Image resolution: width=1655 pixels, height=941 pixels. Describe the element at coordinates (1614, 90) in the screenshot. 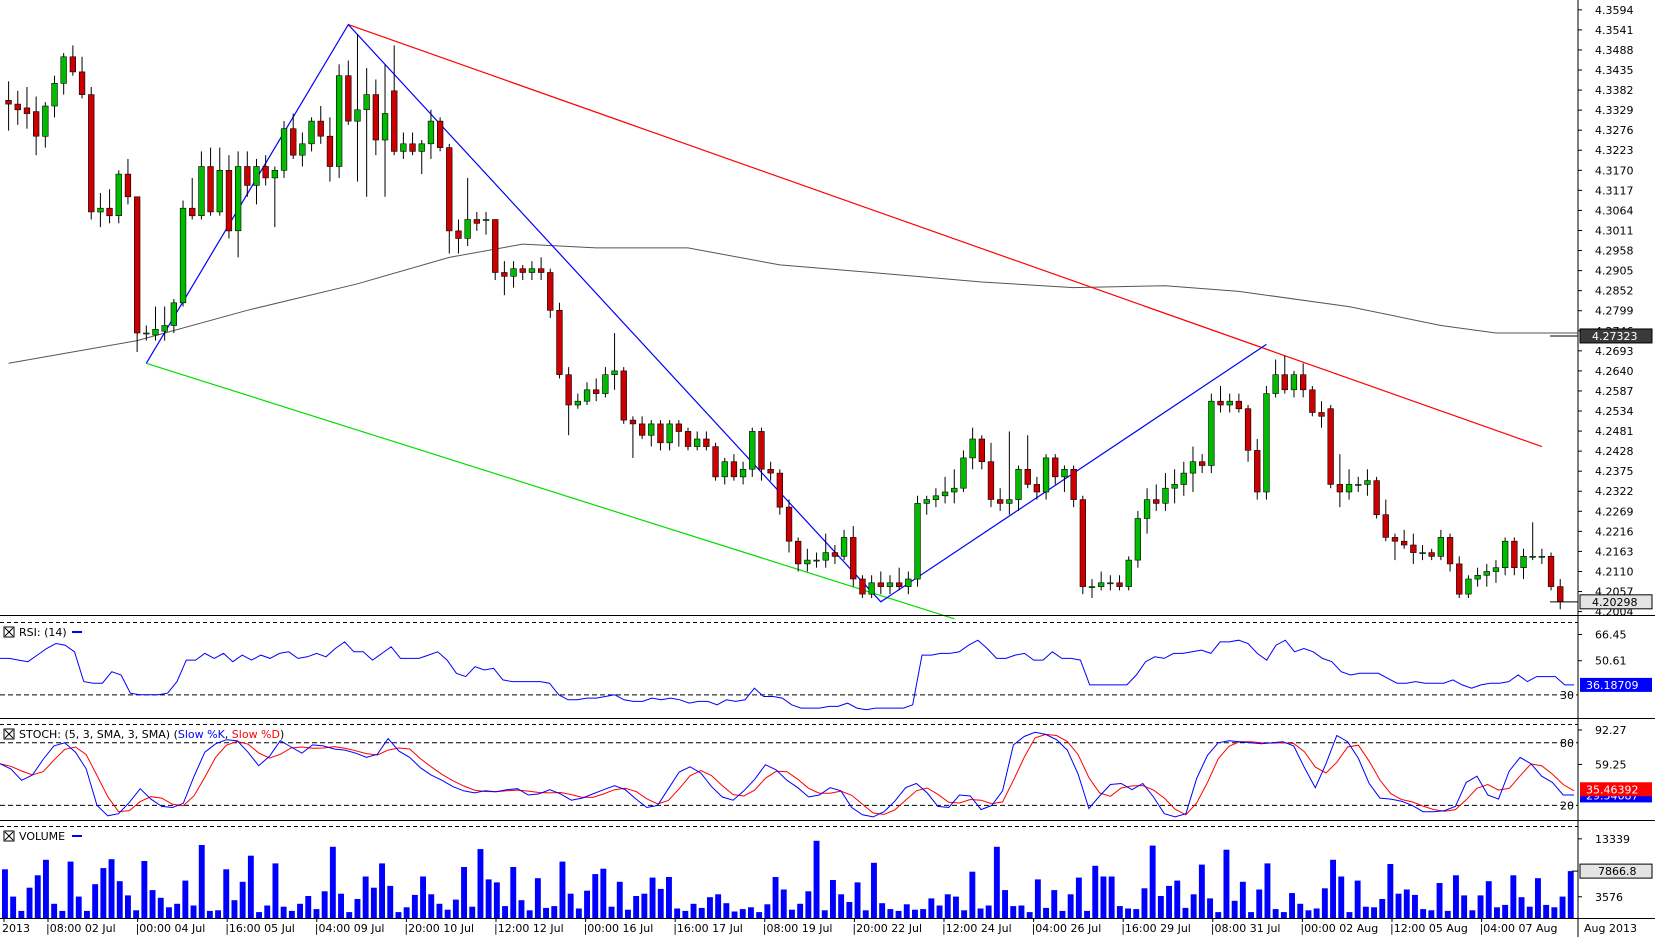

I see `price-tick-label: 4.3382` at that location.